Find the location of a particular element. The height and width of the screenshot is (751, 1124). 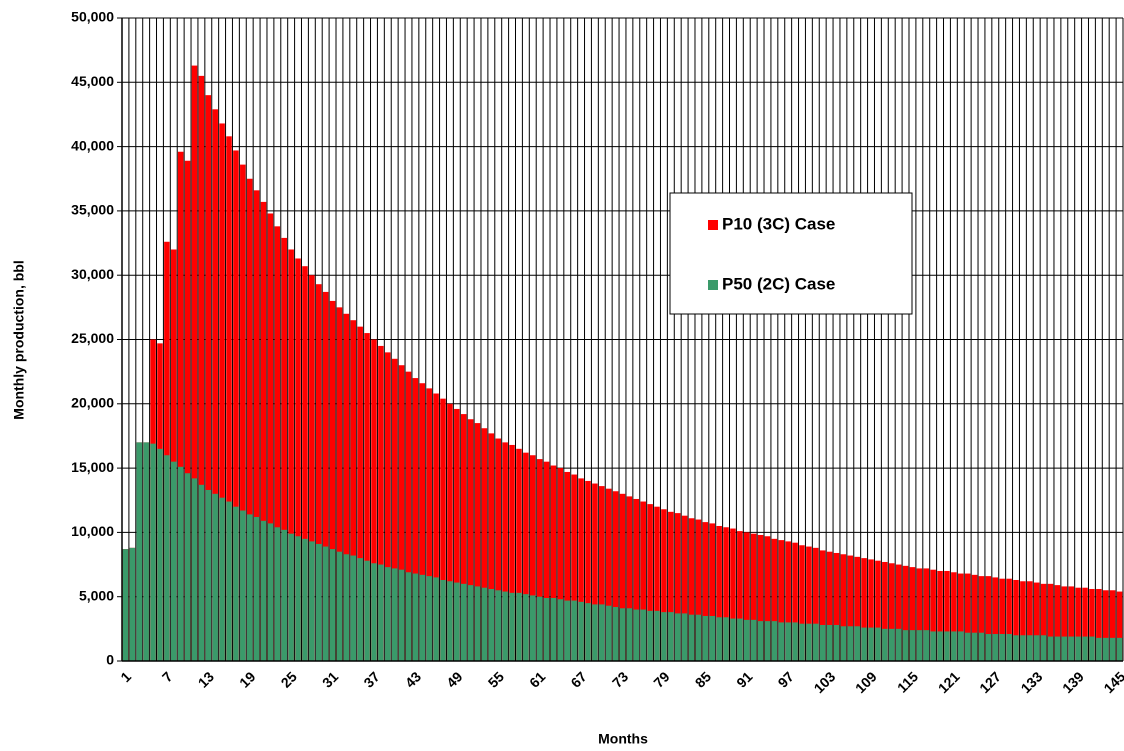

x-tick-label: 103 is located at coordinates (825, 682).